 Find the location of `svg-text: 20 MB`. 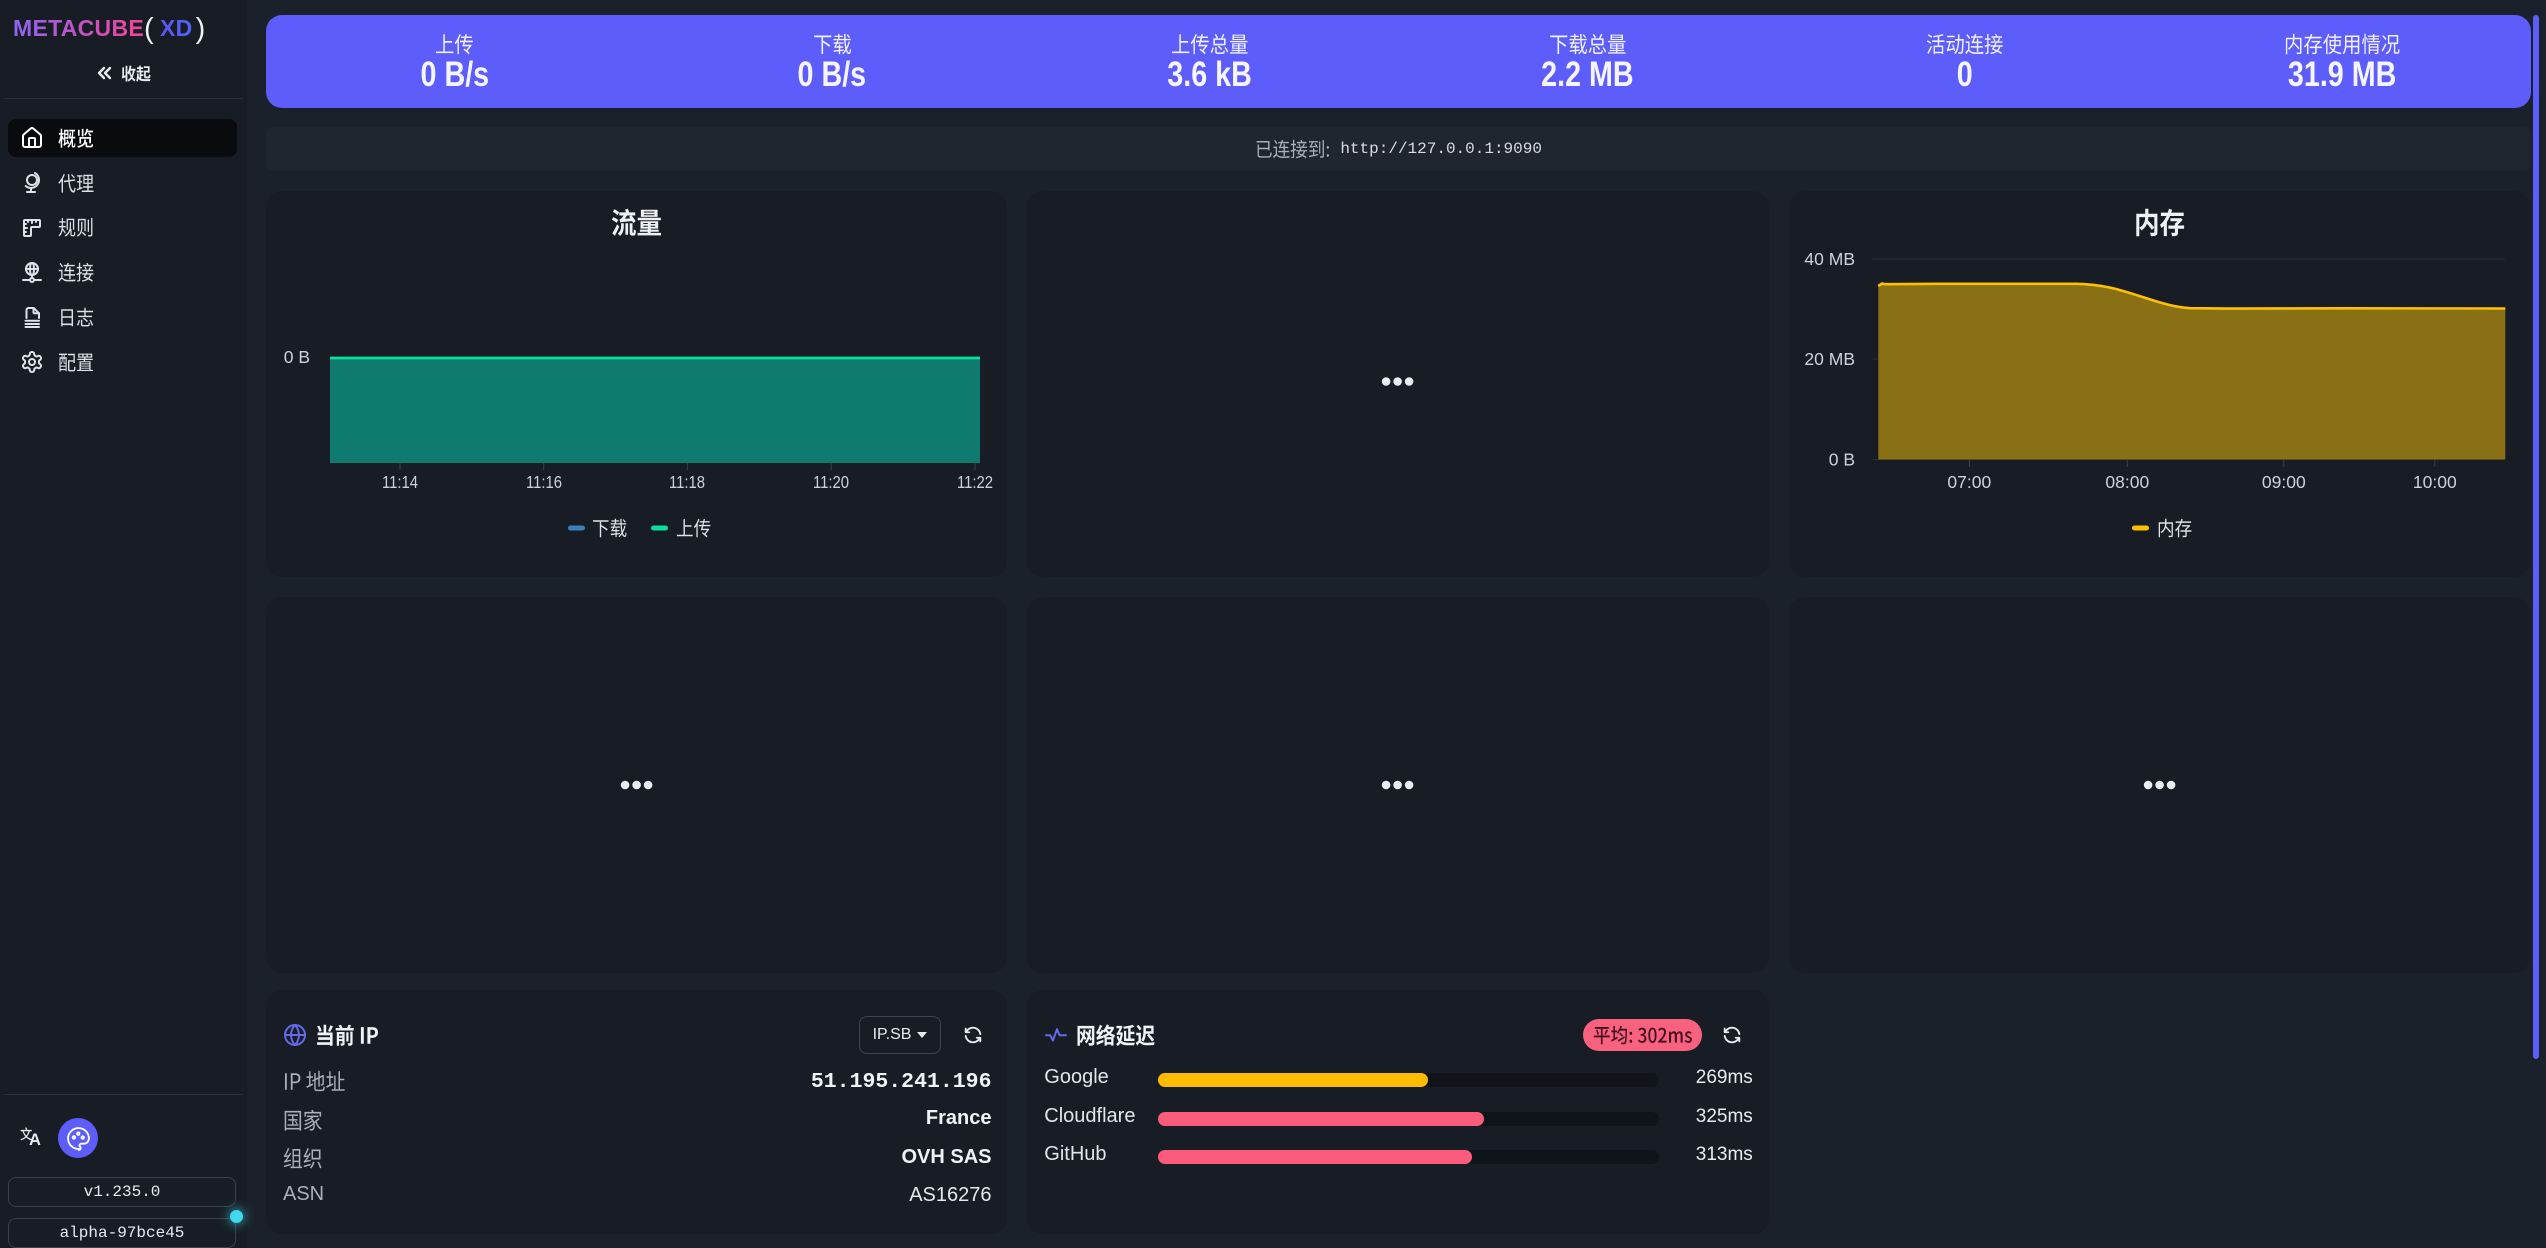

svg-text: 20 MB is located at coordinates (1829, 359).